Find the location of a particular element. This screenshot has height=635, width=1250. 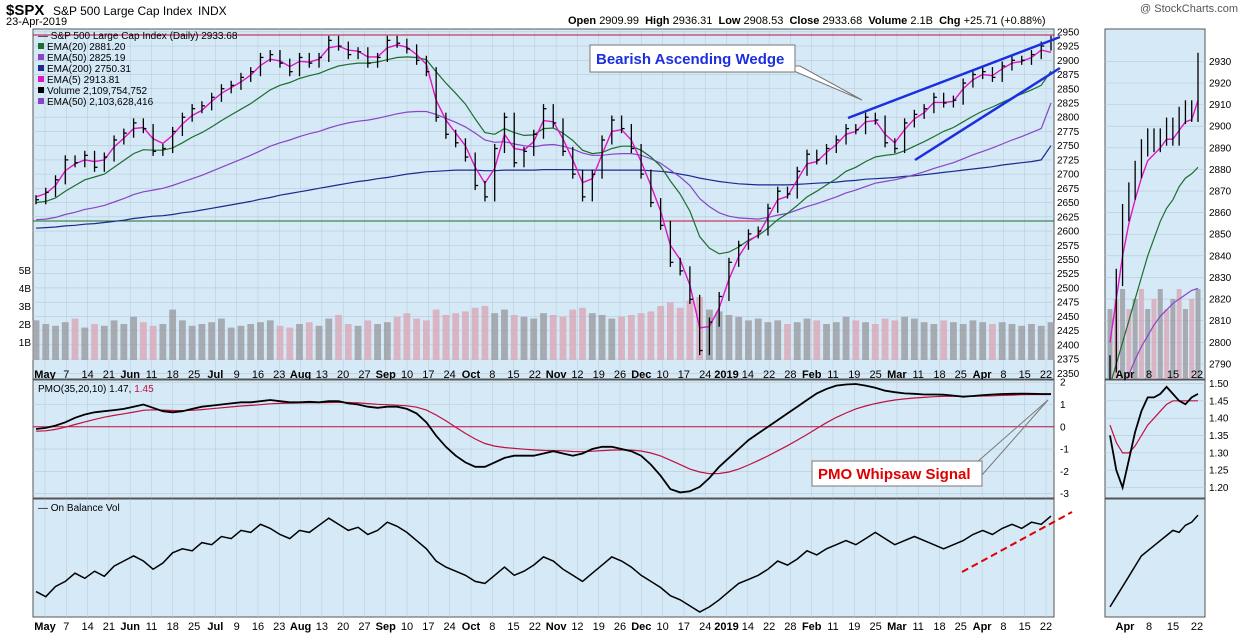

x-tick-label-bottom: 2019 is located at coordinates (726, 627).